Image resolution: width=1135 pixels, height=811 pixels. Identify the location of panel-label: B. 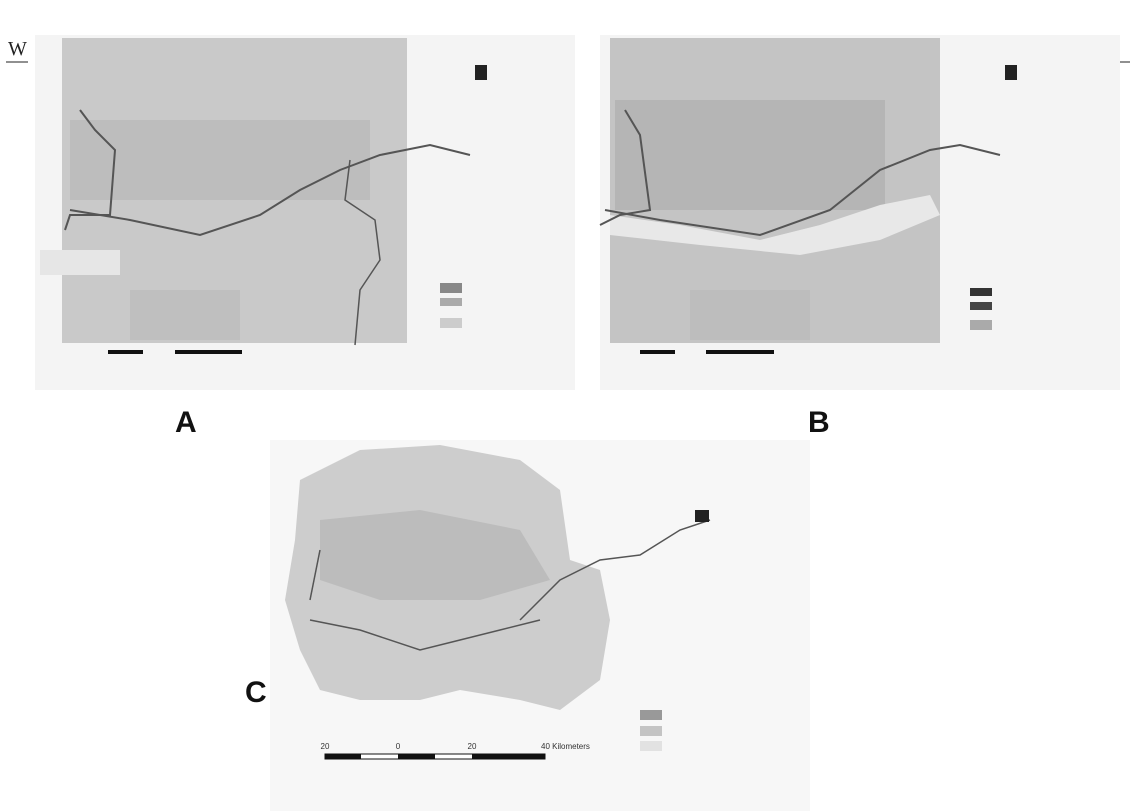
(819, 422).